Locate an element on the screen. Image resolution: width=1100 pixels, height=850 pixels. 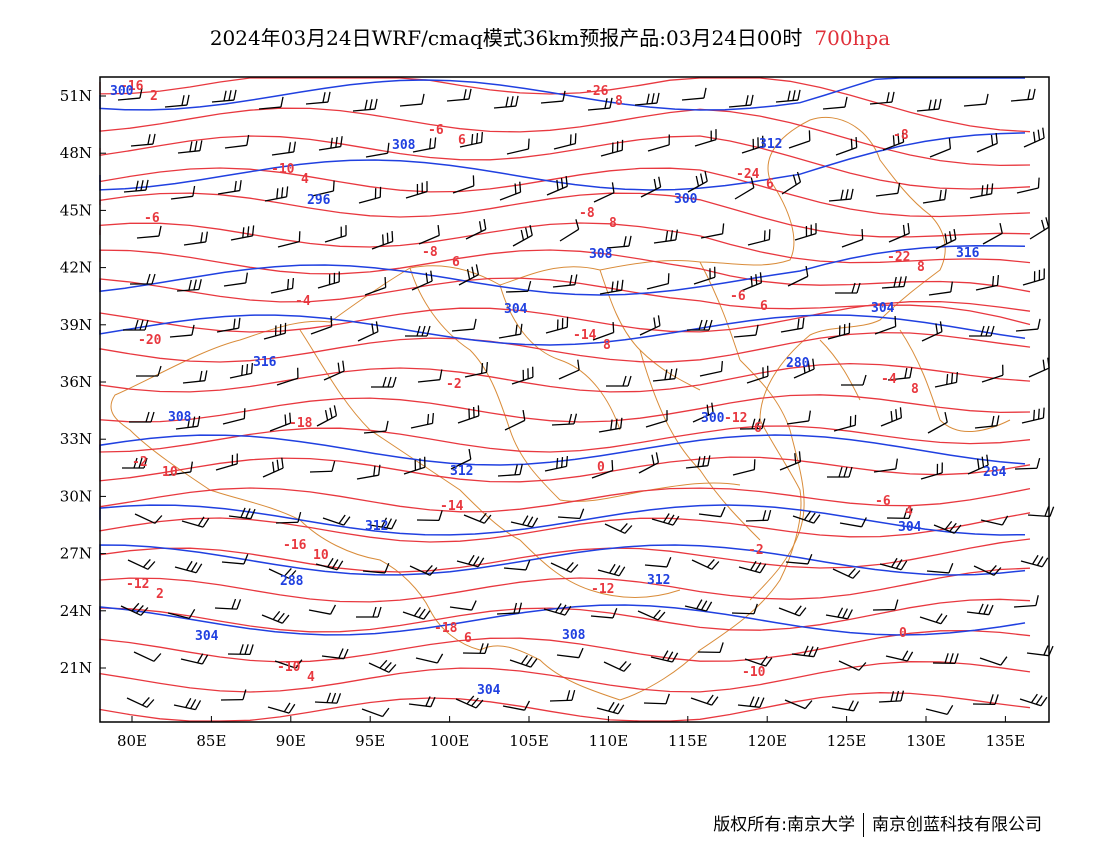
lat-tick-label: 36N is located at coordinates (76, 382).